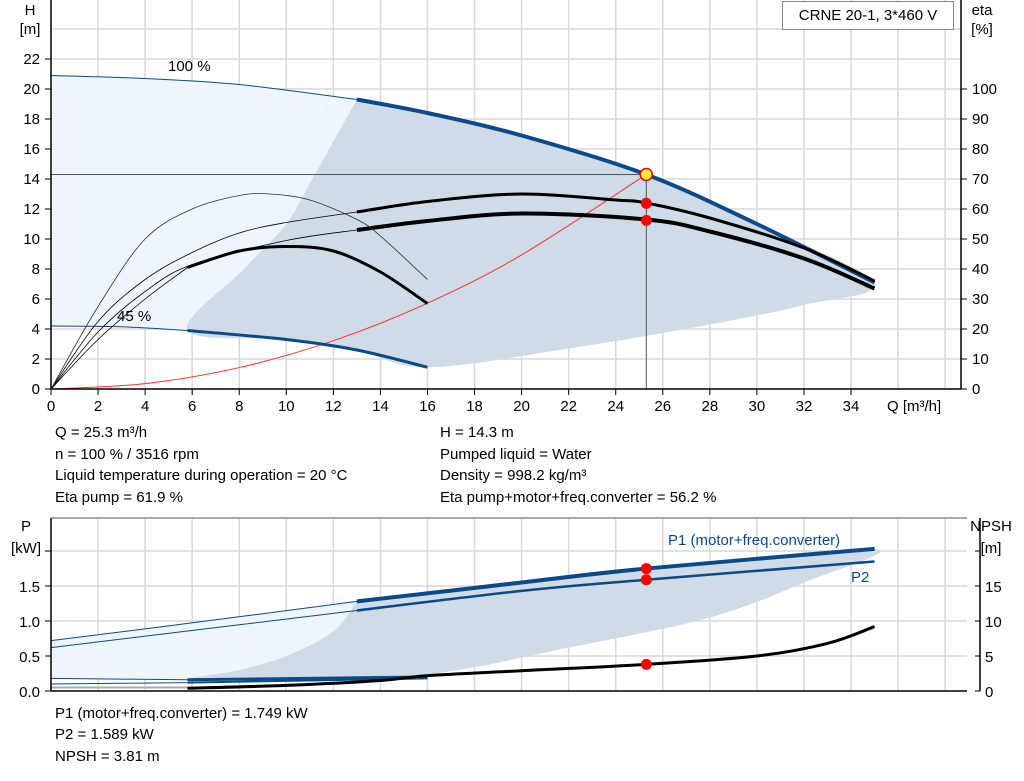 The image size is (1024, 781). Describe the element at coordinates (181, 713) in the screenshot. I see `p1-result: P1 (motor+freq.converter) = 1.749 kW` at that location.